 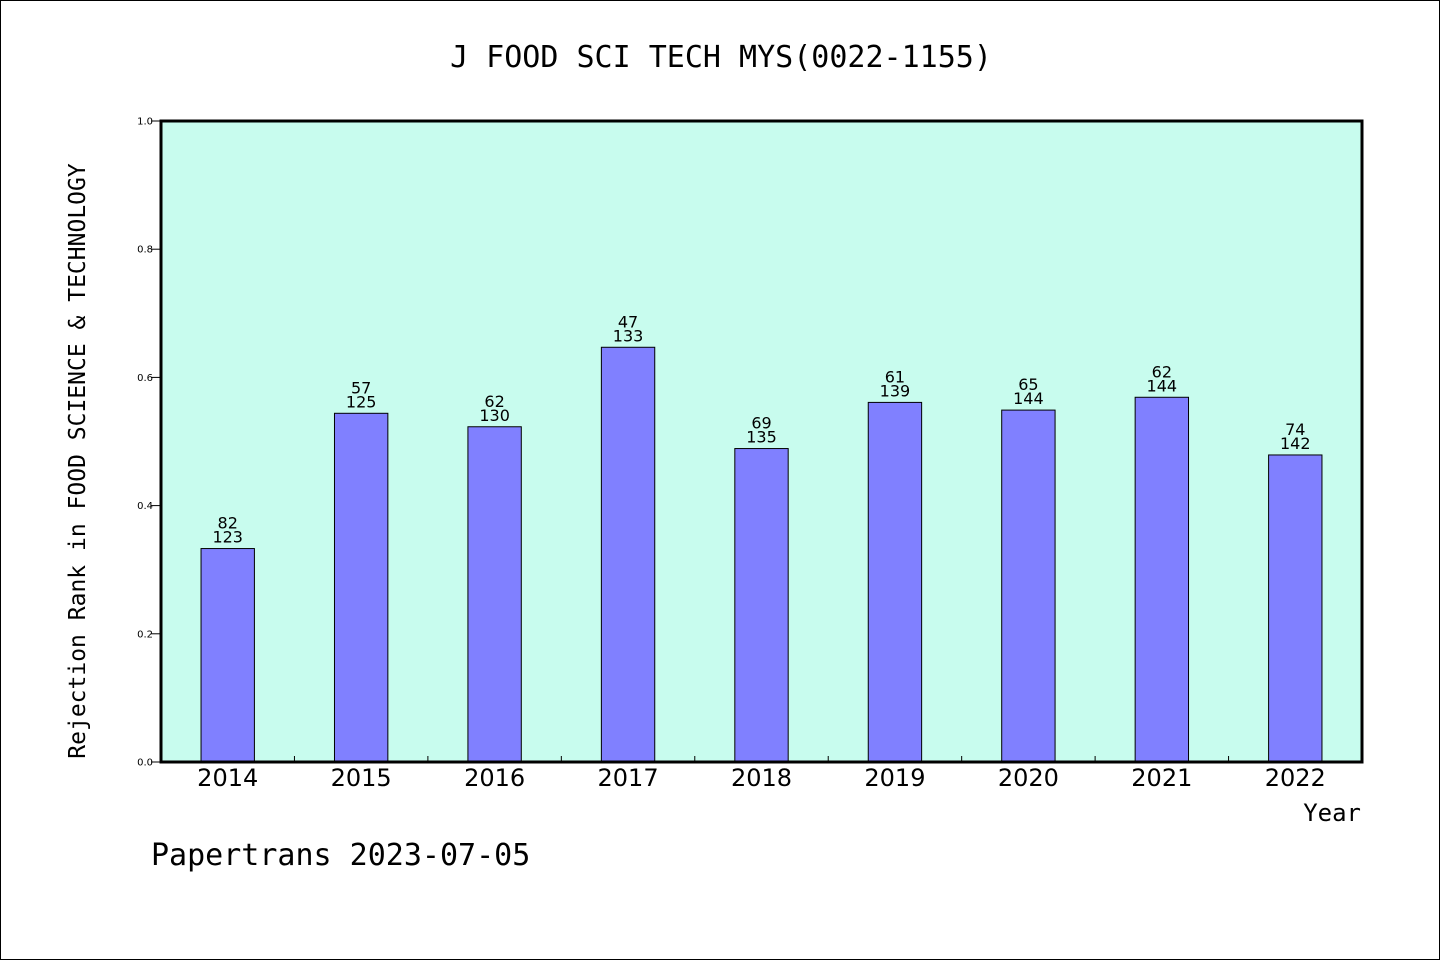 What do you see at coordinates (894, 778) in the screenshot?
I see `x-tick-label: 2019` at bounding box center [894, 778].